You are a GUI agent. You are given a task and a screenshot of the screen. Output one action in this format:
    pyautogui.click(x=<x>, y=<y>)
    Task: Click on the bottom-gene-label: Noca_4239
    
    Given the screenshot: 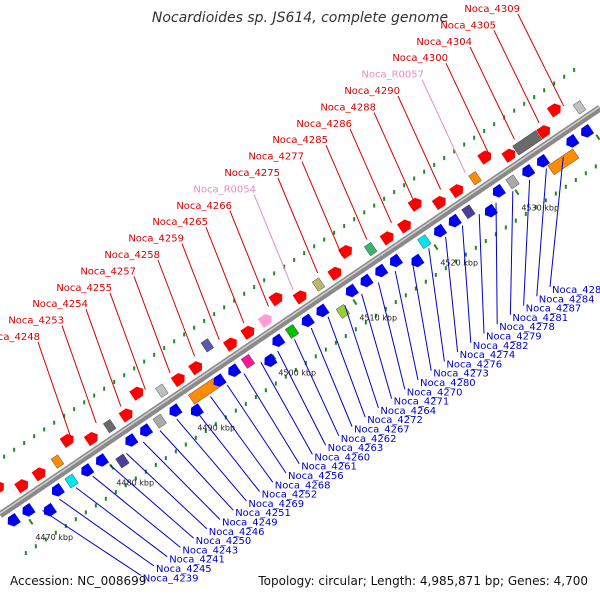 What is the action you would take?
    pyautogui.click(x=171, y=578)
    